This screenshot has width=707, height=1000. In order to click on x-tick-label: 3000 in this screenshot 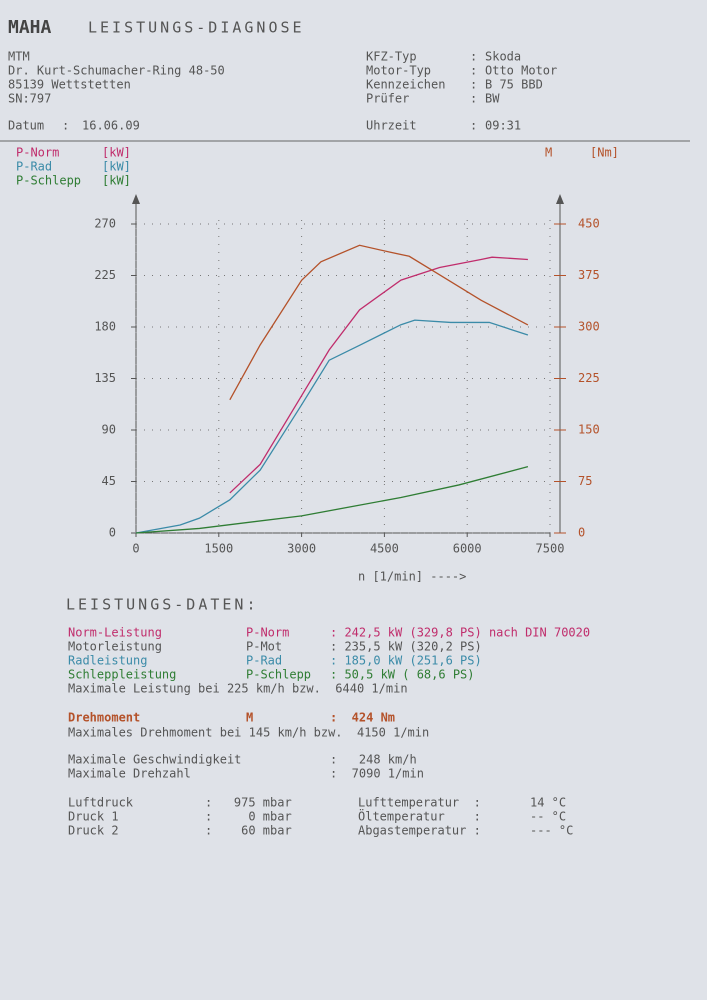, I will do `click(301, 549)`.